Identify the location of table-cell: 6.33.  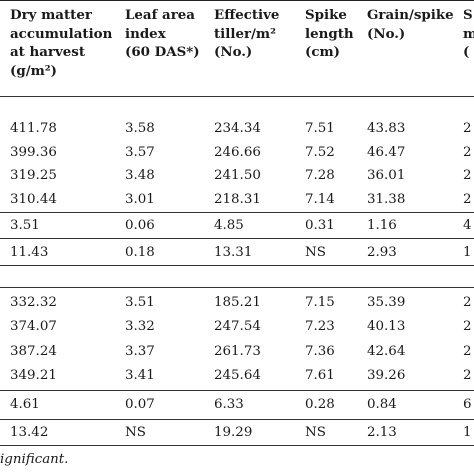
(229, 404).